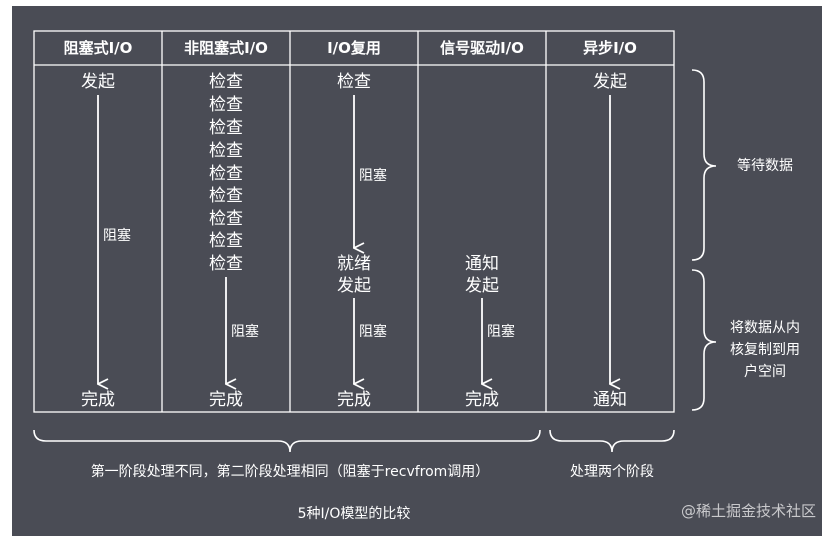  I want to click on blocking-start-label: 发起, so click(98, 82).